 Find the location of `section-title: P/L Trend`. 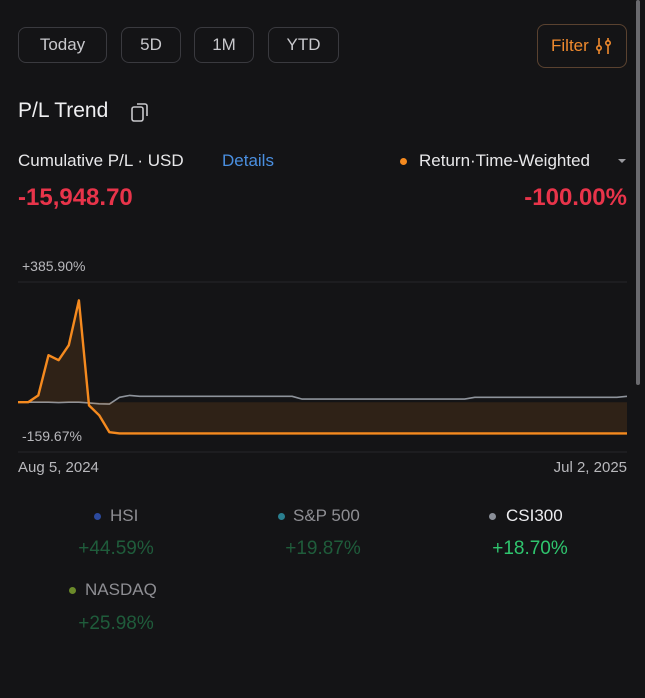

section-title: P/L Trend is located at coordinates (63, 110).